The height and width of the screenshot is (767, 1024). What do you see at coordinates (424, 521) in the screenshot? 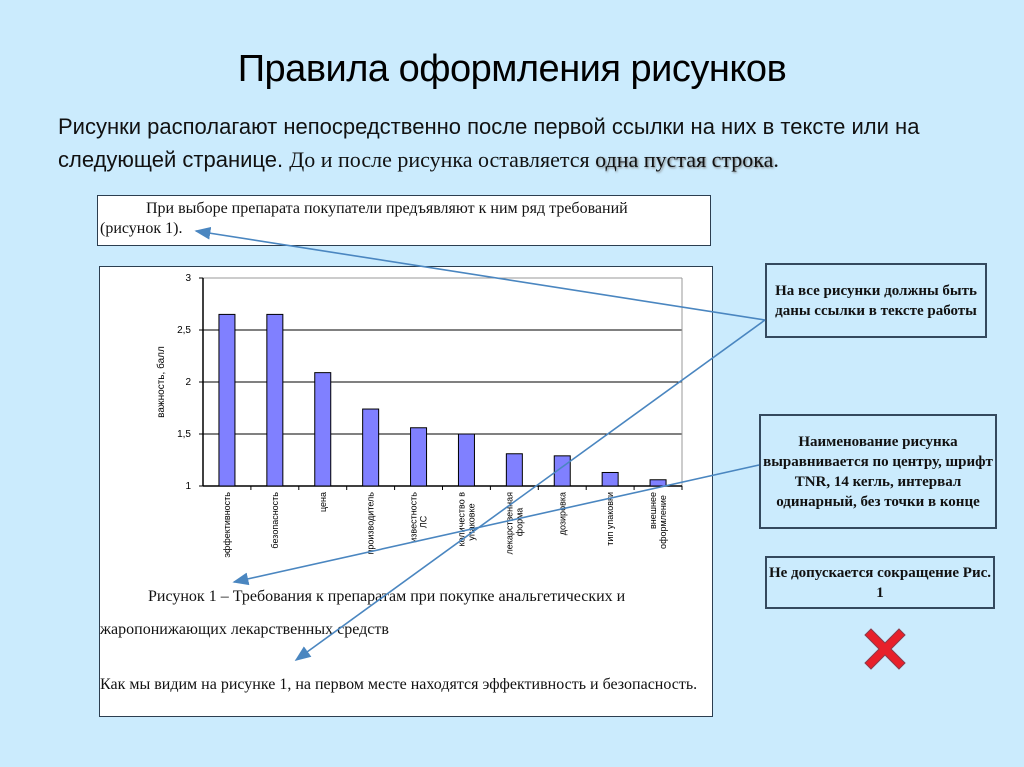
I see `x-tick-label: ЛС` at bounding box center [424, 521].